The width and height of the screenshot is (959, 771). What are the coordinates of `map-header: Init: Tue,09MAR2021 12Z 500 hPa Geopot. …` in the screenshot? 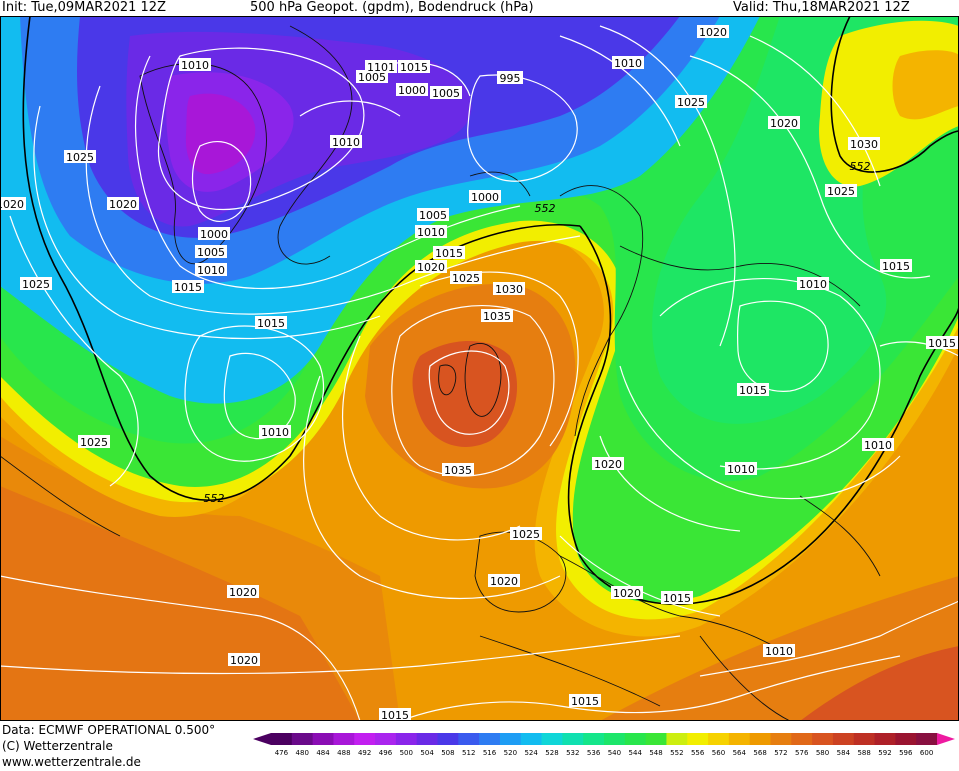 It's located at (479, 8).